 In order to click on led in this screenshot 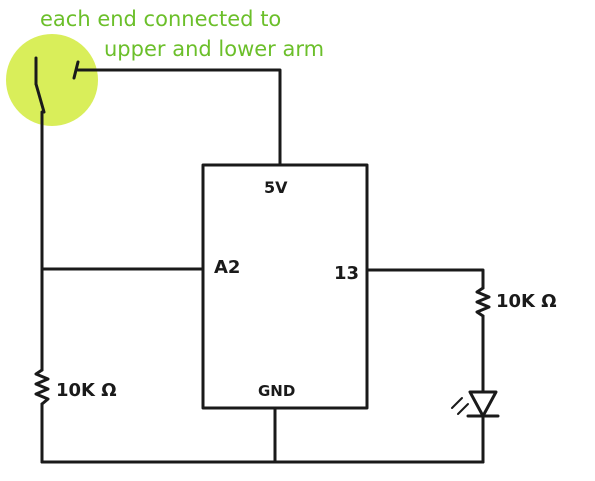, I will do `click(475, 404)`.